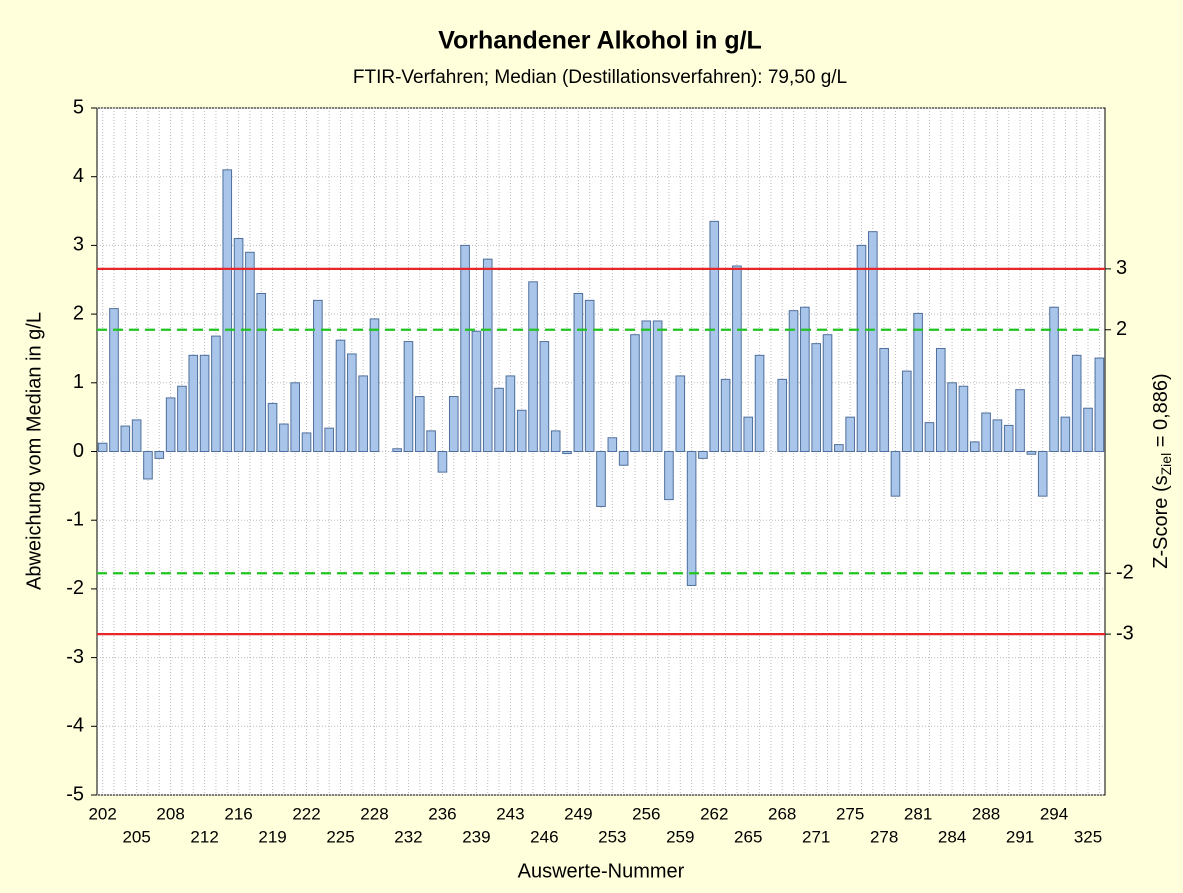 This screenshot has width=1183, height=893. Describe the element at coordinates (306, 813) in the screenshot. I see `x-tick-label: 222` at that location.